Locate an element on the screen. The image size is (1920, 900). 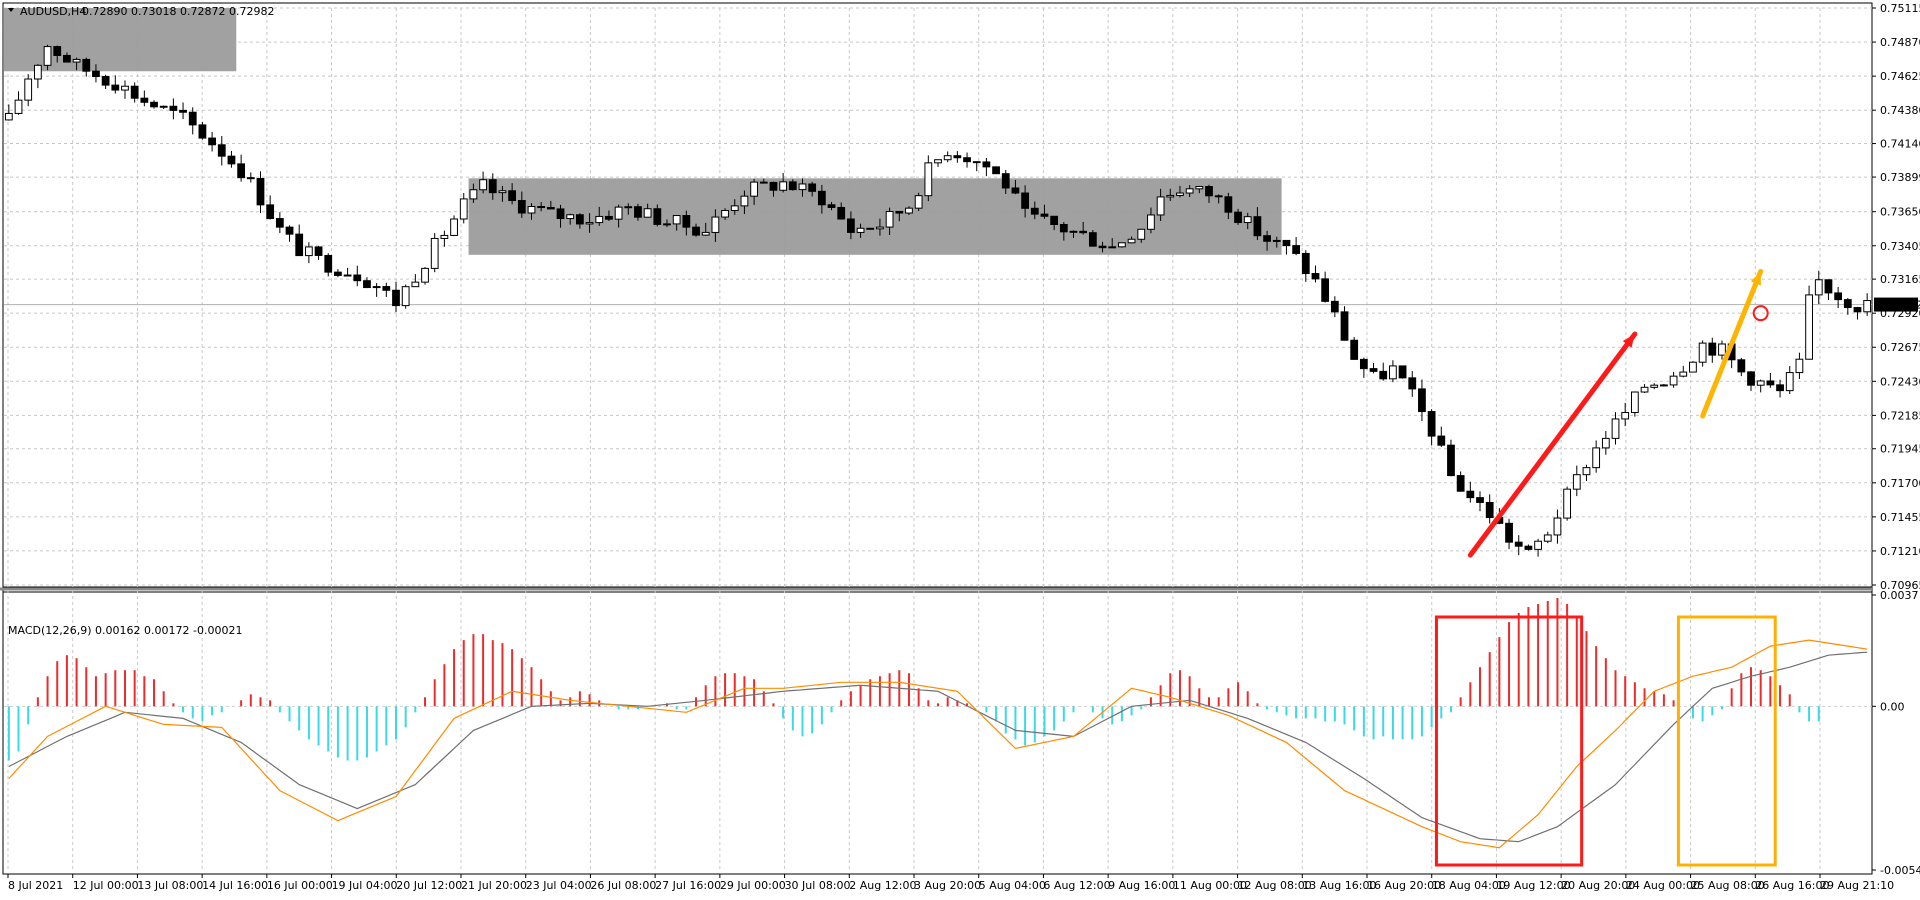
price-label: 0.72675 is located at coordinates (1900, 347).